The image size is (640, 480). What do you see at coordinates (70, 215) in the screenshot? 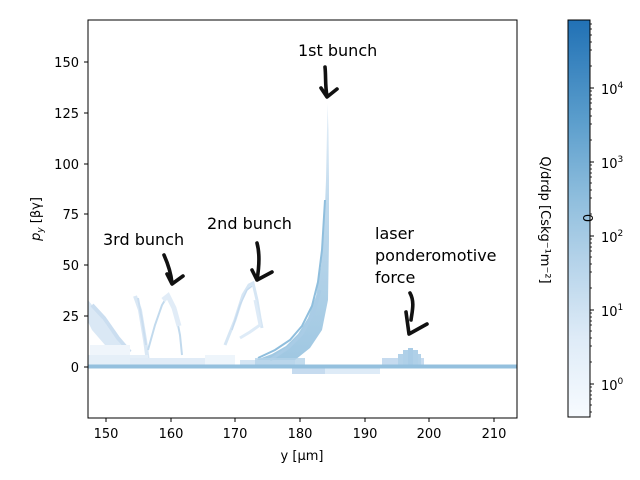
I see `y-tick-label: 75` at bounding box center [70, 215].